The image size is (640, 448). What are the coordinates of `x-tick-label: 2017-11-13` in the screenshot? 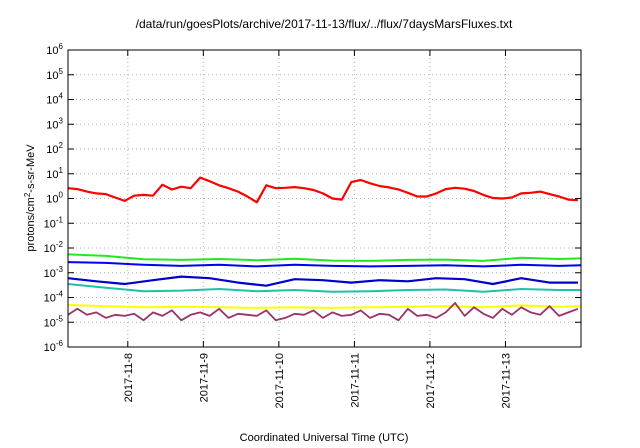 It's located at (506, 380).